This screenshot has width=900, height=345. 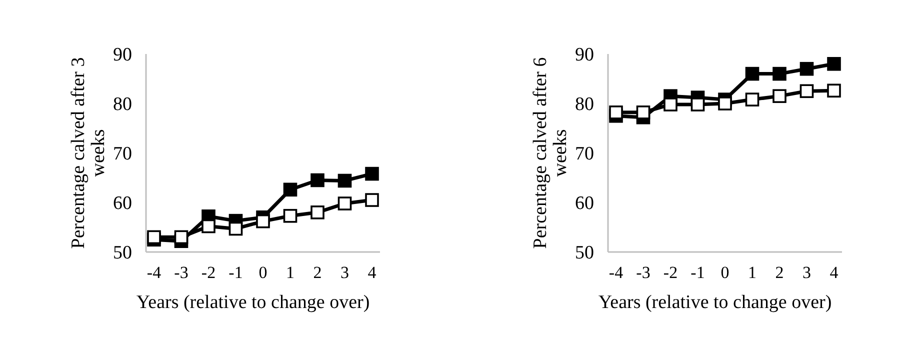 What do you see at coordinates (550, 153) in the screenshot?
I see `y-axis-title: Percentage calved after 6 weeks` at bounding box center [550, 153].